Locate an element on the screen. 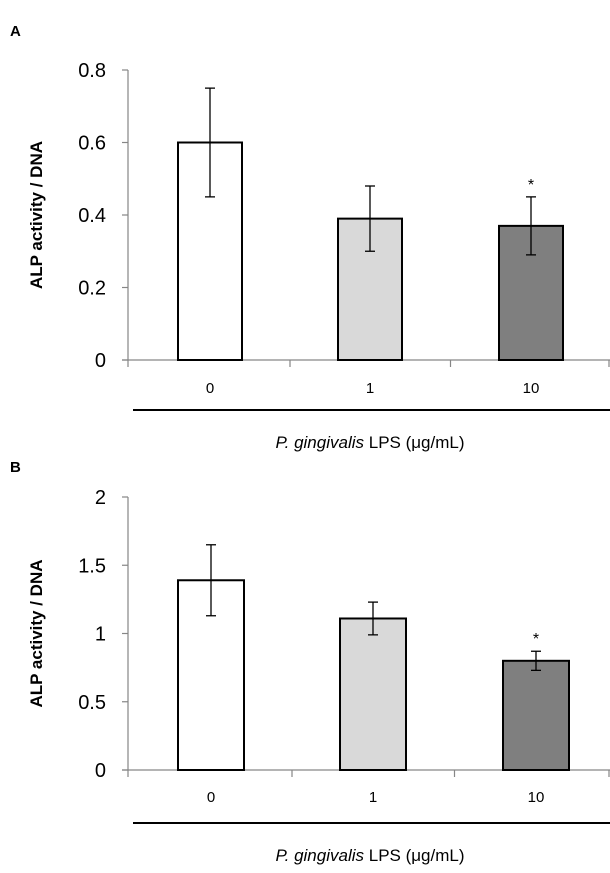  y-tick-label: 0.5 is located at coordinates (92, 703).